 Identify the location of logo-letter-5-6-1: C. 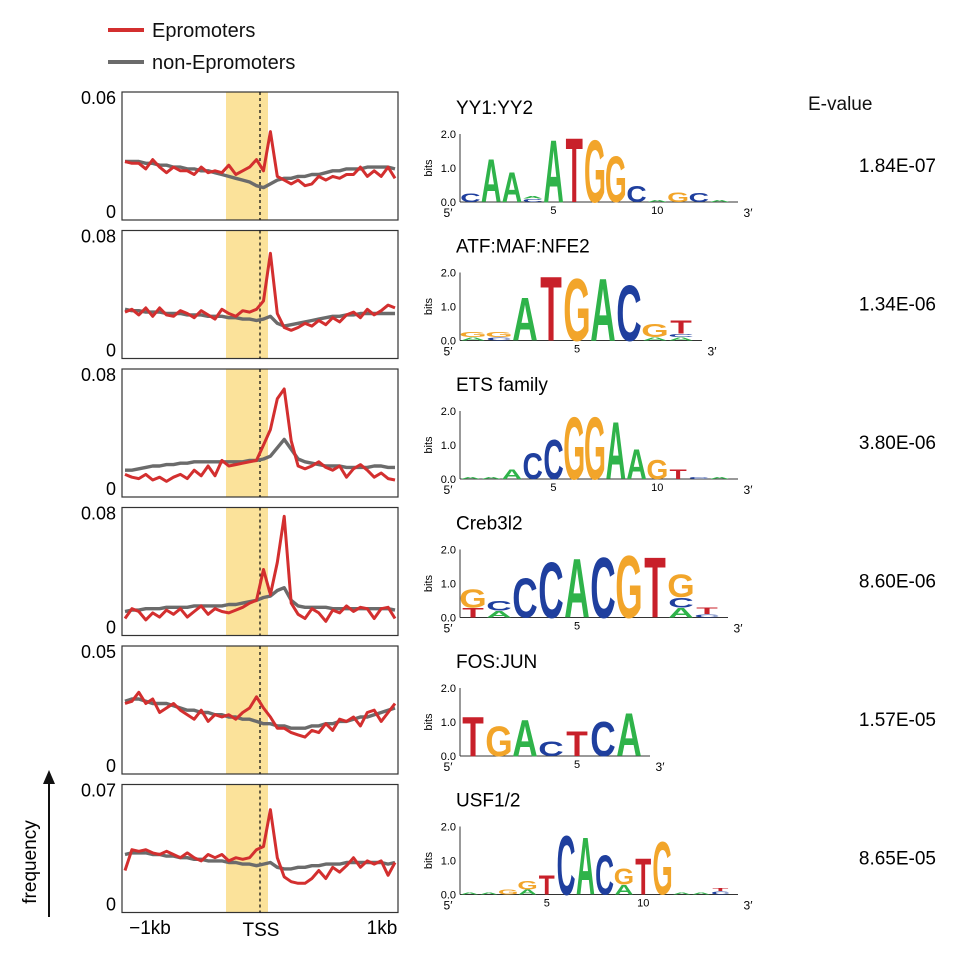
(602, 739).